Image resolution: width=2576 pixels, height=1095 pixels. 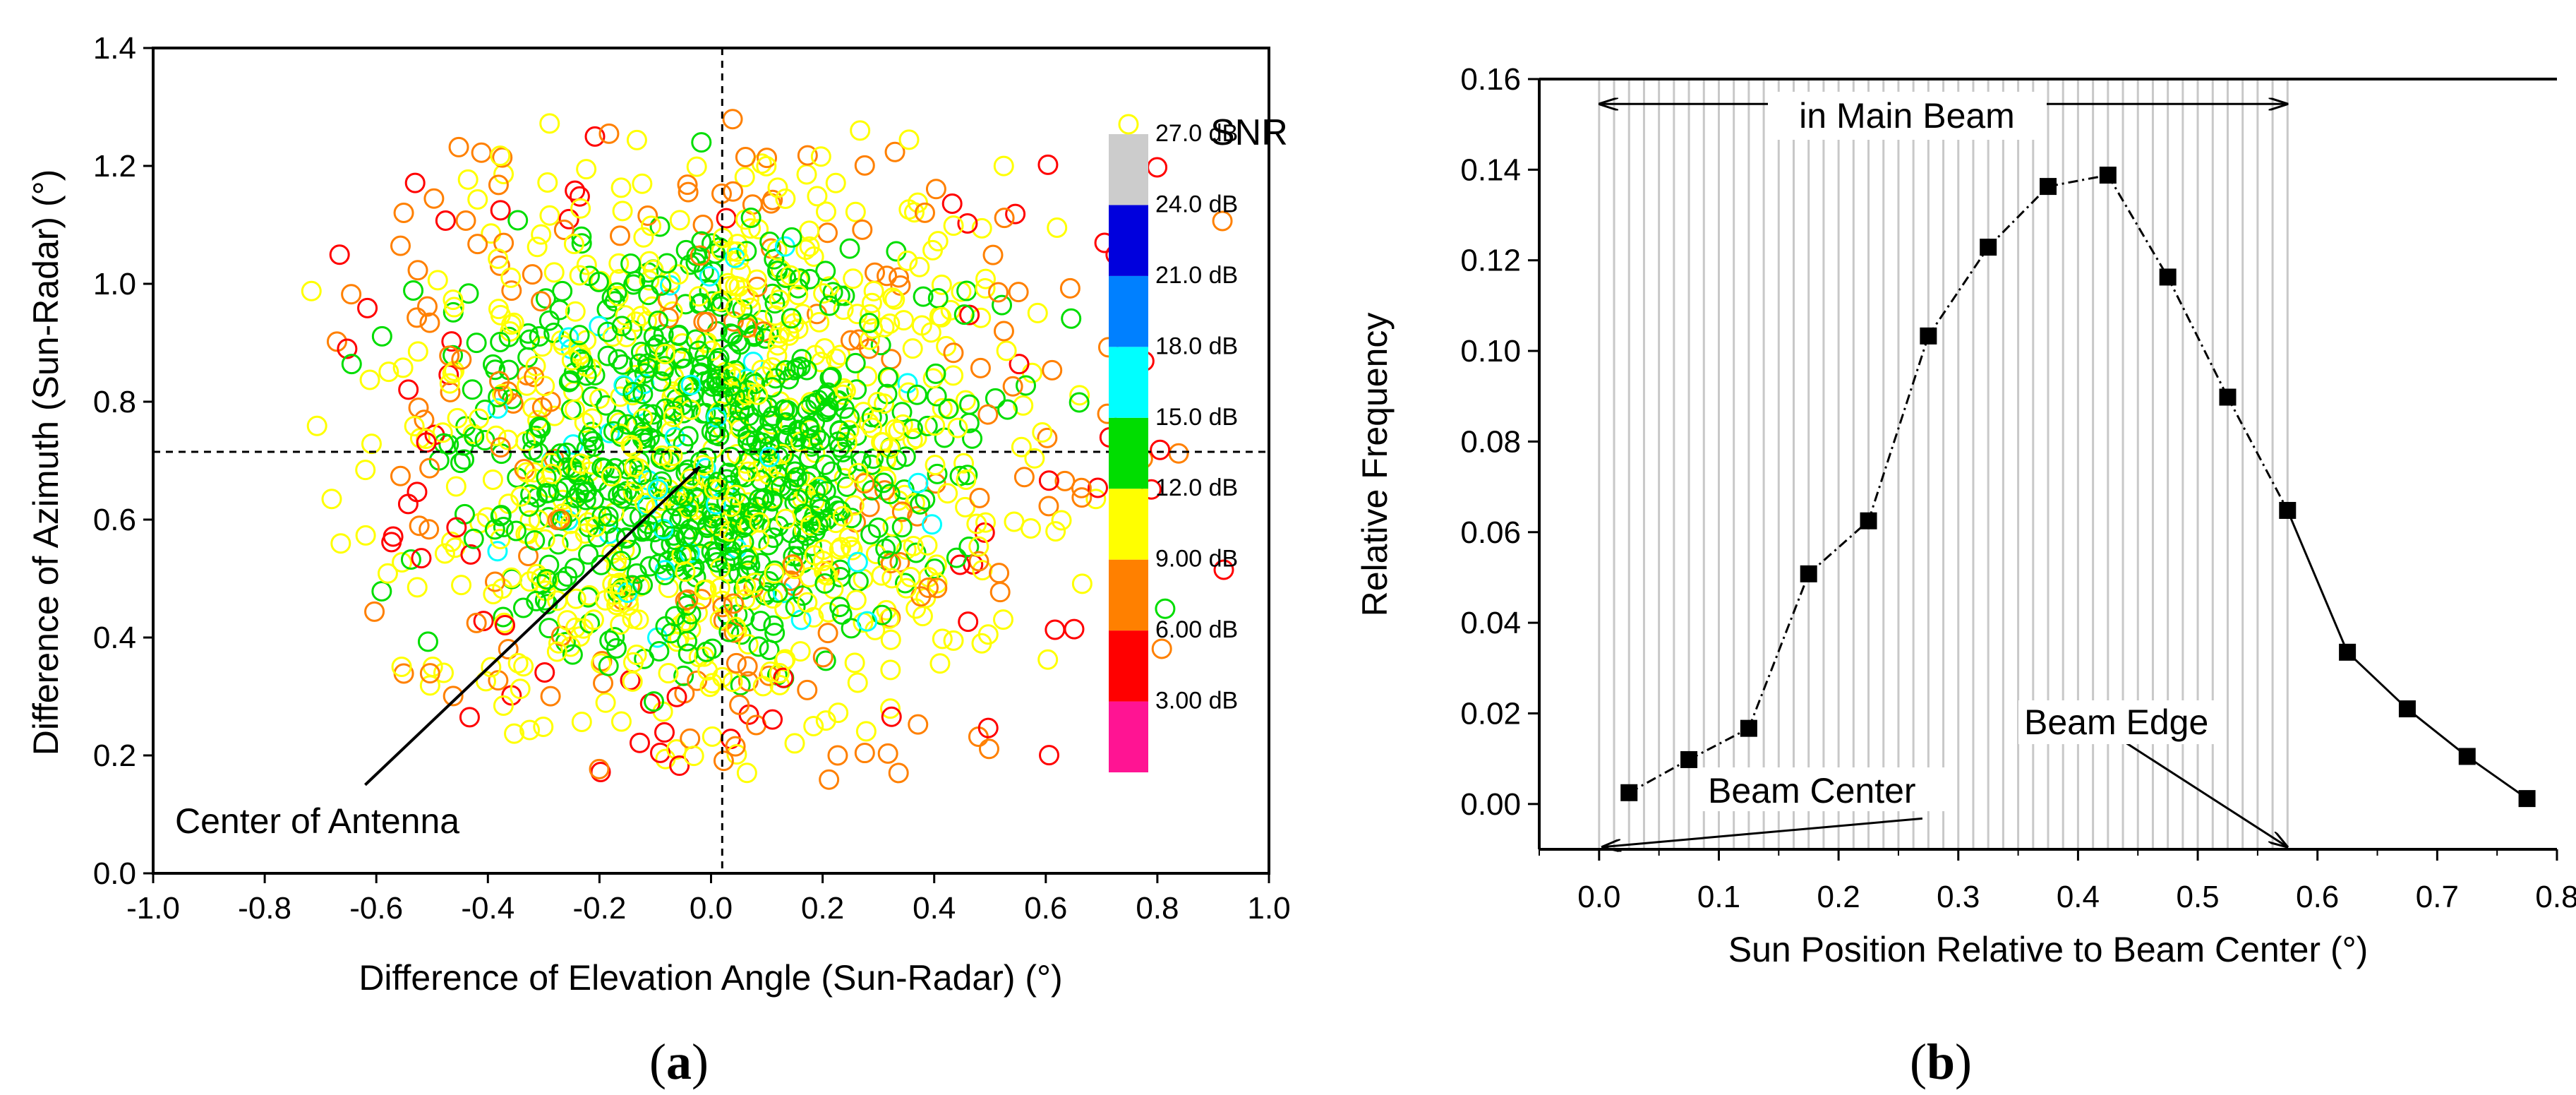 What do you see at coordinates (599, 909) in the screenshot?
I see `x-tick-label: -0.2` at bounding box center [599, 909].